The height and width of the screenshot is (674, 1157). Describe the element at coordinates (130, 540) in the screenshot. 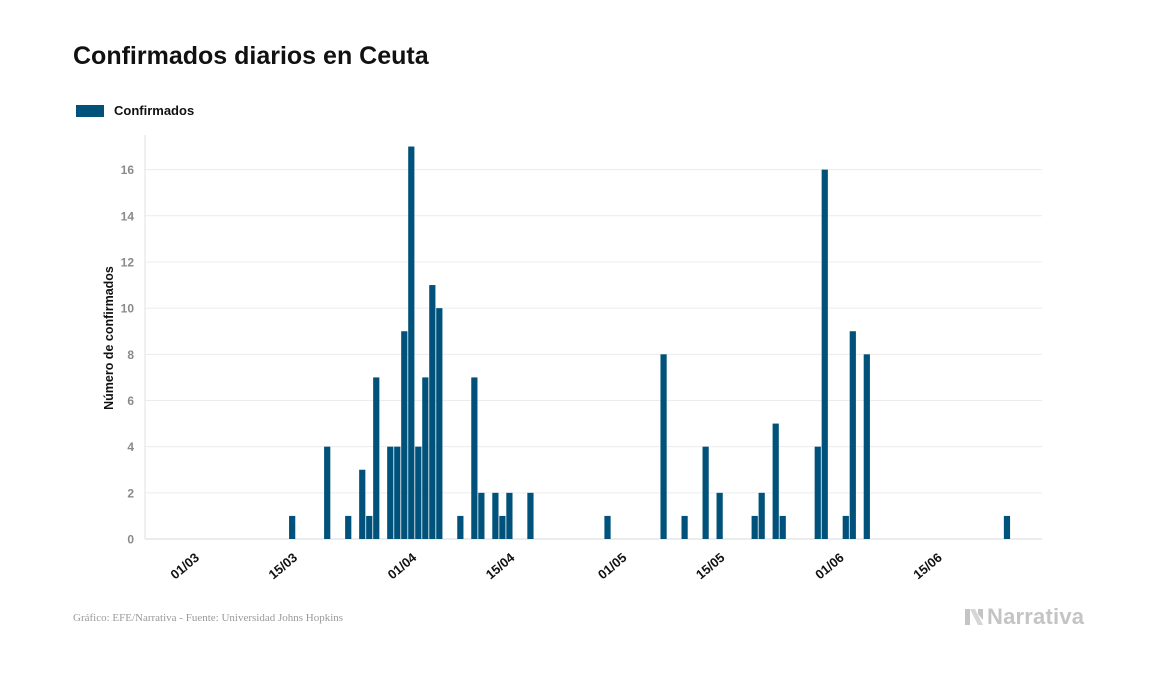

I see `y-tick-label: 0` at that location.